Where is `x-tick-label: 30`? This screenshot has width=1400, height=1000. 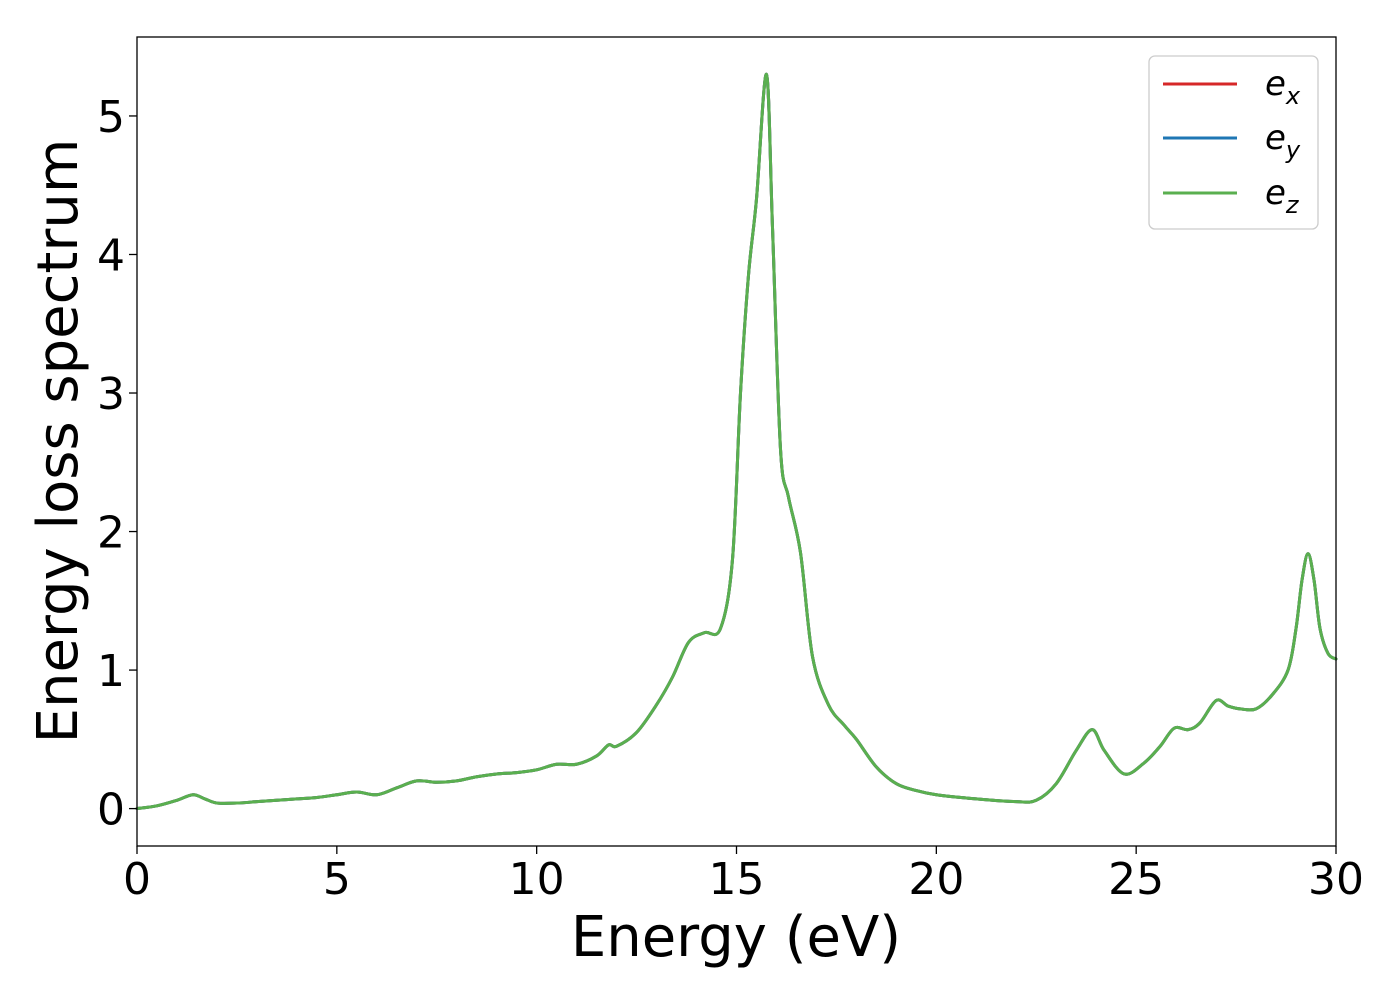 x-tick-label: 30 is located at coordinates (1336, 879).